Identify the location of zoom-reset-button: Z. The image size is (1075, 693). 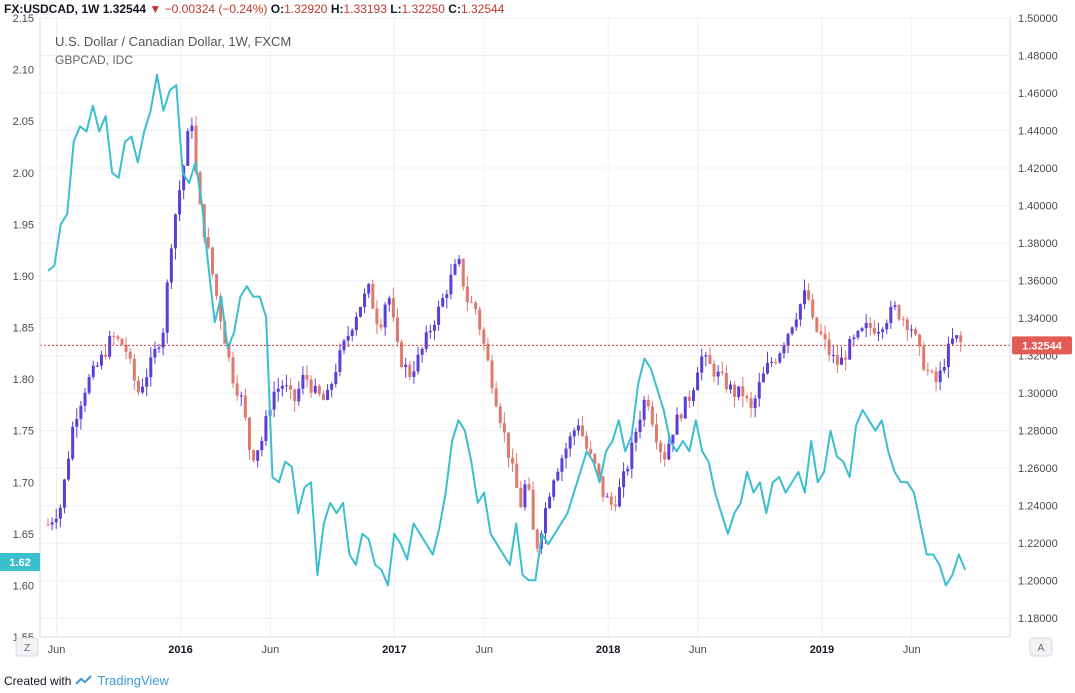
(27, 647).